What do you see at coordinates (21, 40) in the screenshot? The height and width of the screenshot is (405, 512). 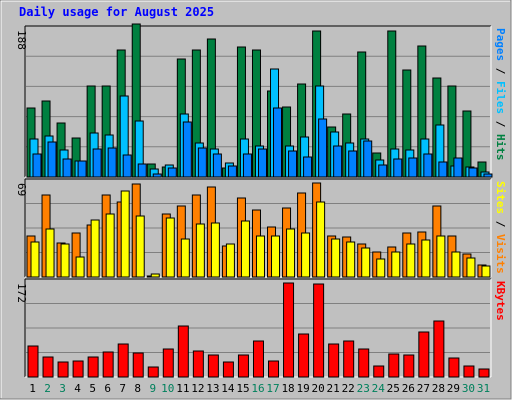 I see `panel-max-label: 188` at bounding box center [21, 40].